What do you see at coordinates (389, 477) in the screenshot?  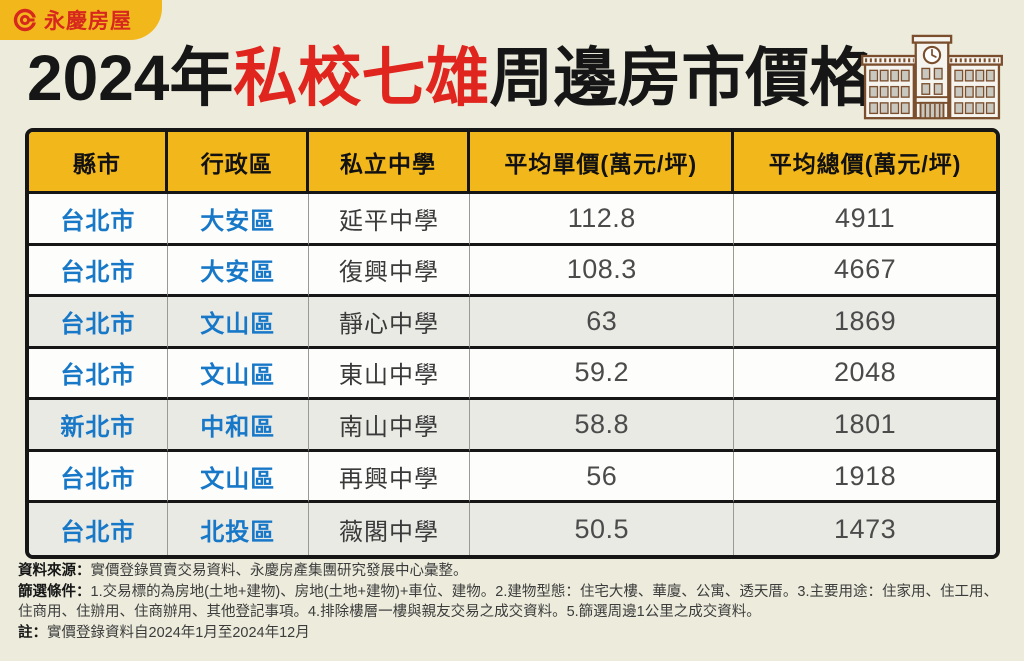 I see `cell-school: 再興中學` at bounding box center [389, 477].